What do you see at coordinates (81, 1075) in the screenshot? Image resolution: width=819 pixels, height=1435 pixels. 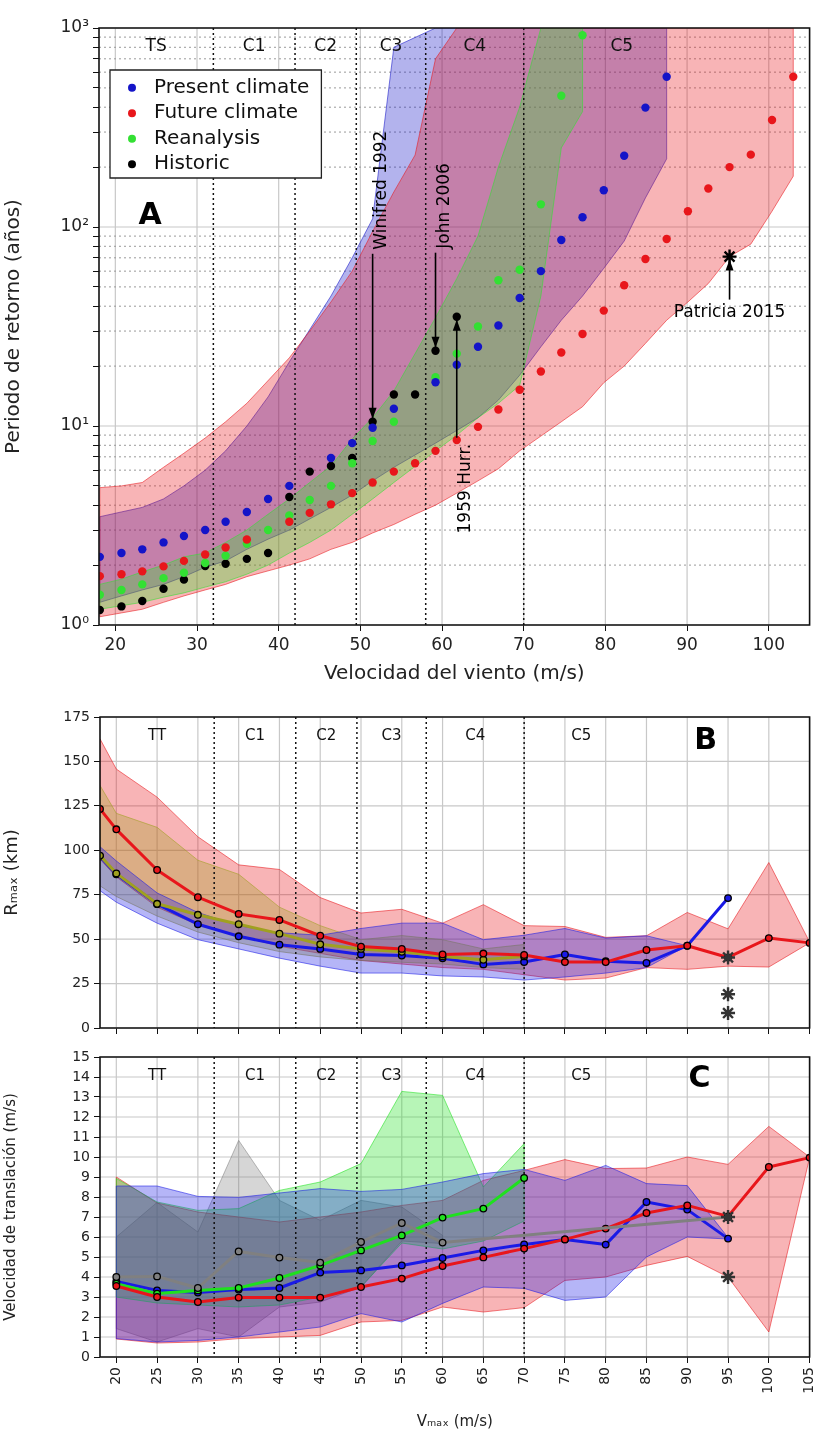 I see `y-tick-label: 14` at bounding box center [81, 1075].